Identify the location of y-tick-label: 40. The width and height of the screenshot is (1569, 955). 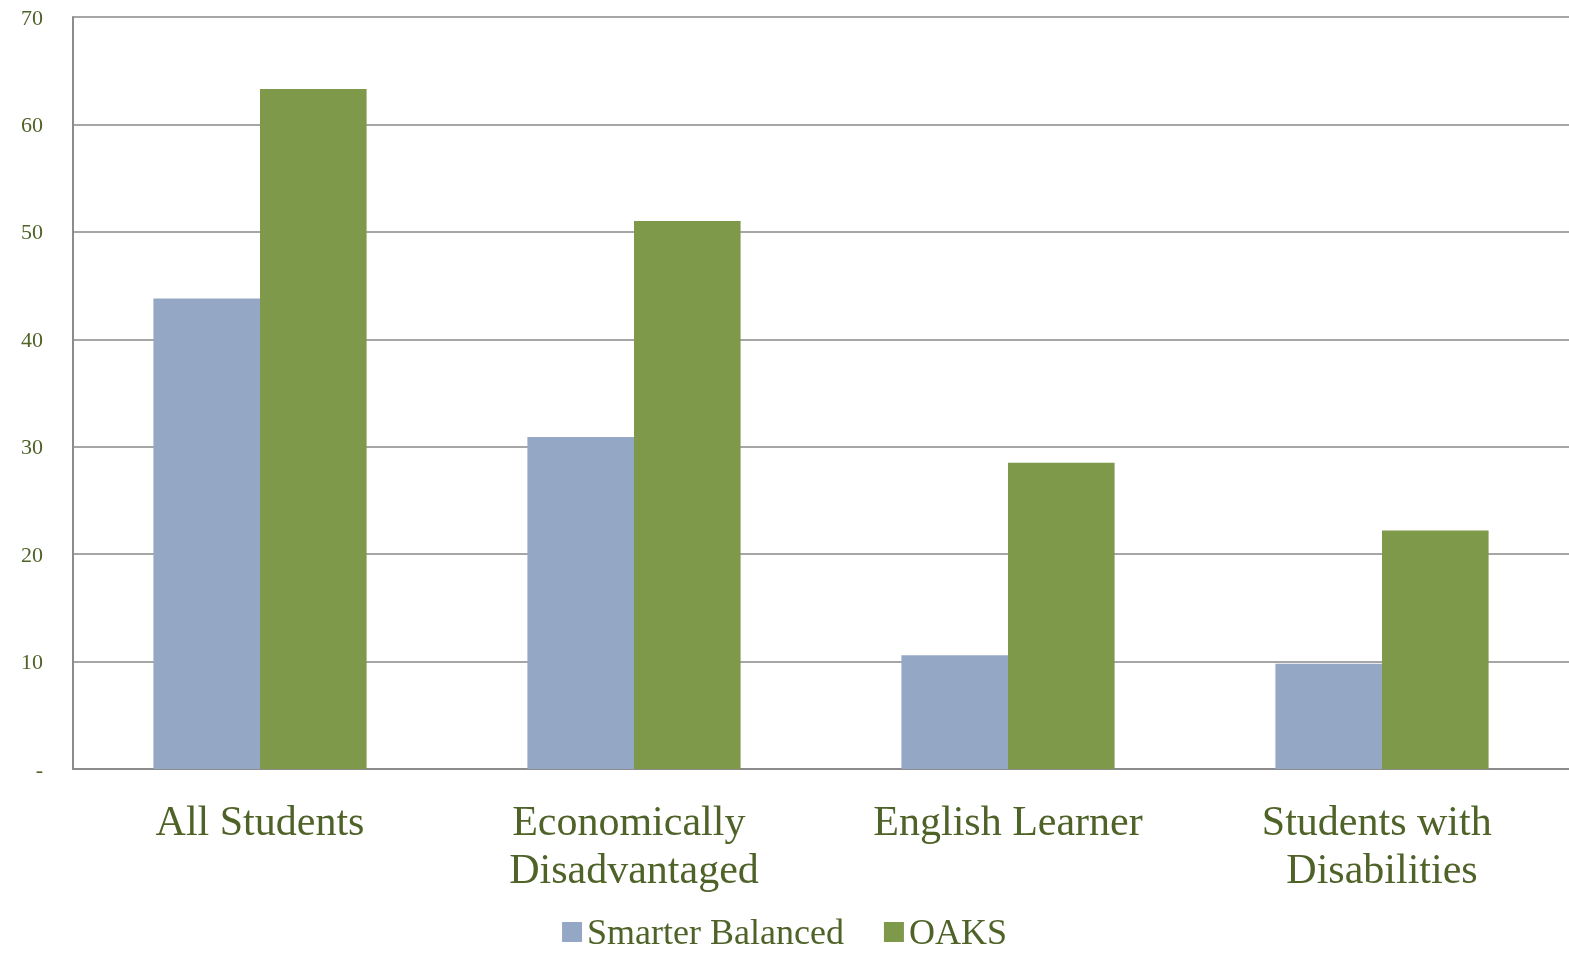
(32, 339).